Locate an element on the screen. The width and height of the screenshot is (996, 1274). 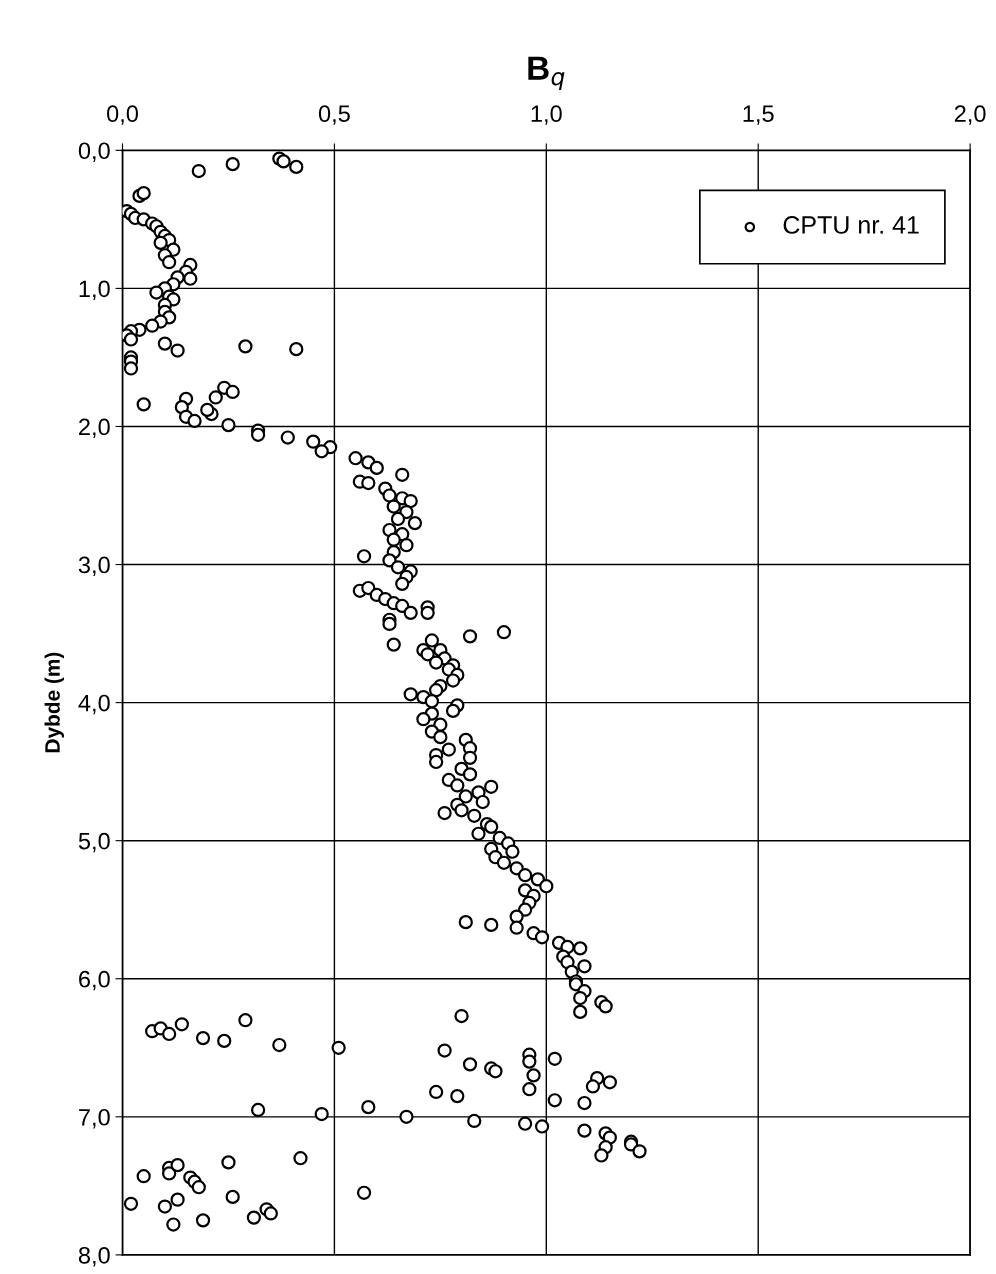
y-tick-label: 0,0 is located at coordinates (94, 152).